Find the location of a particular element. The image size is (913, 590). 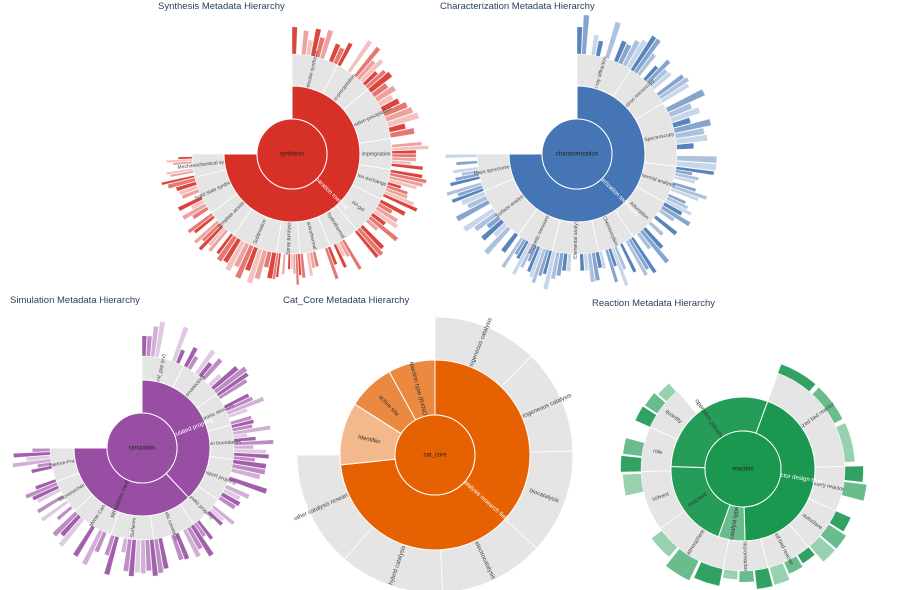

outer-label: Hartree-Fock is located at coordinates (64, 463).